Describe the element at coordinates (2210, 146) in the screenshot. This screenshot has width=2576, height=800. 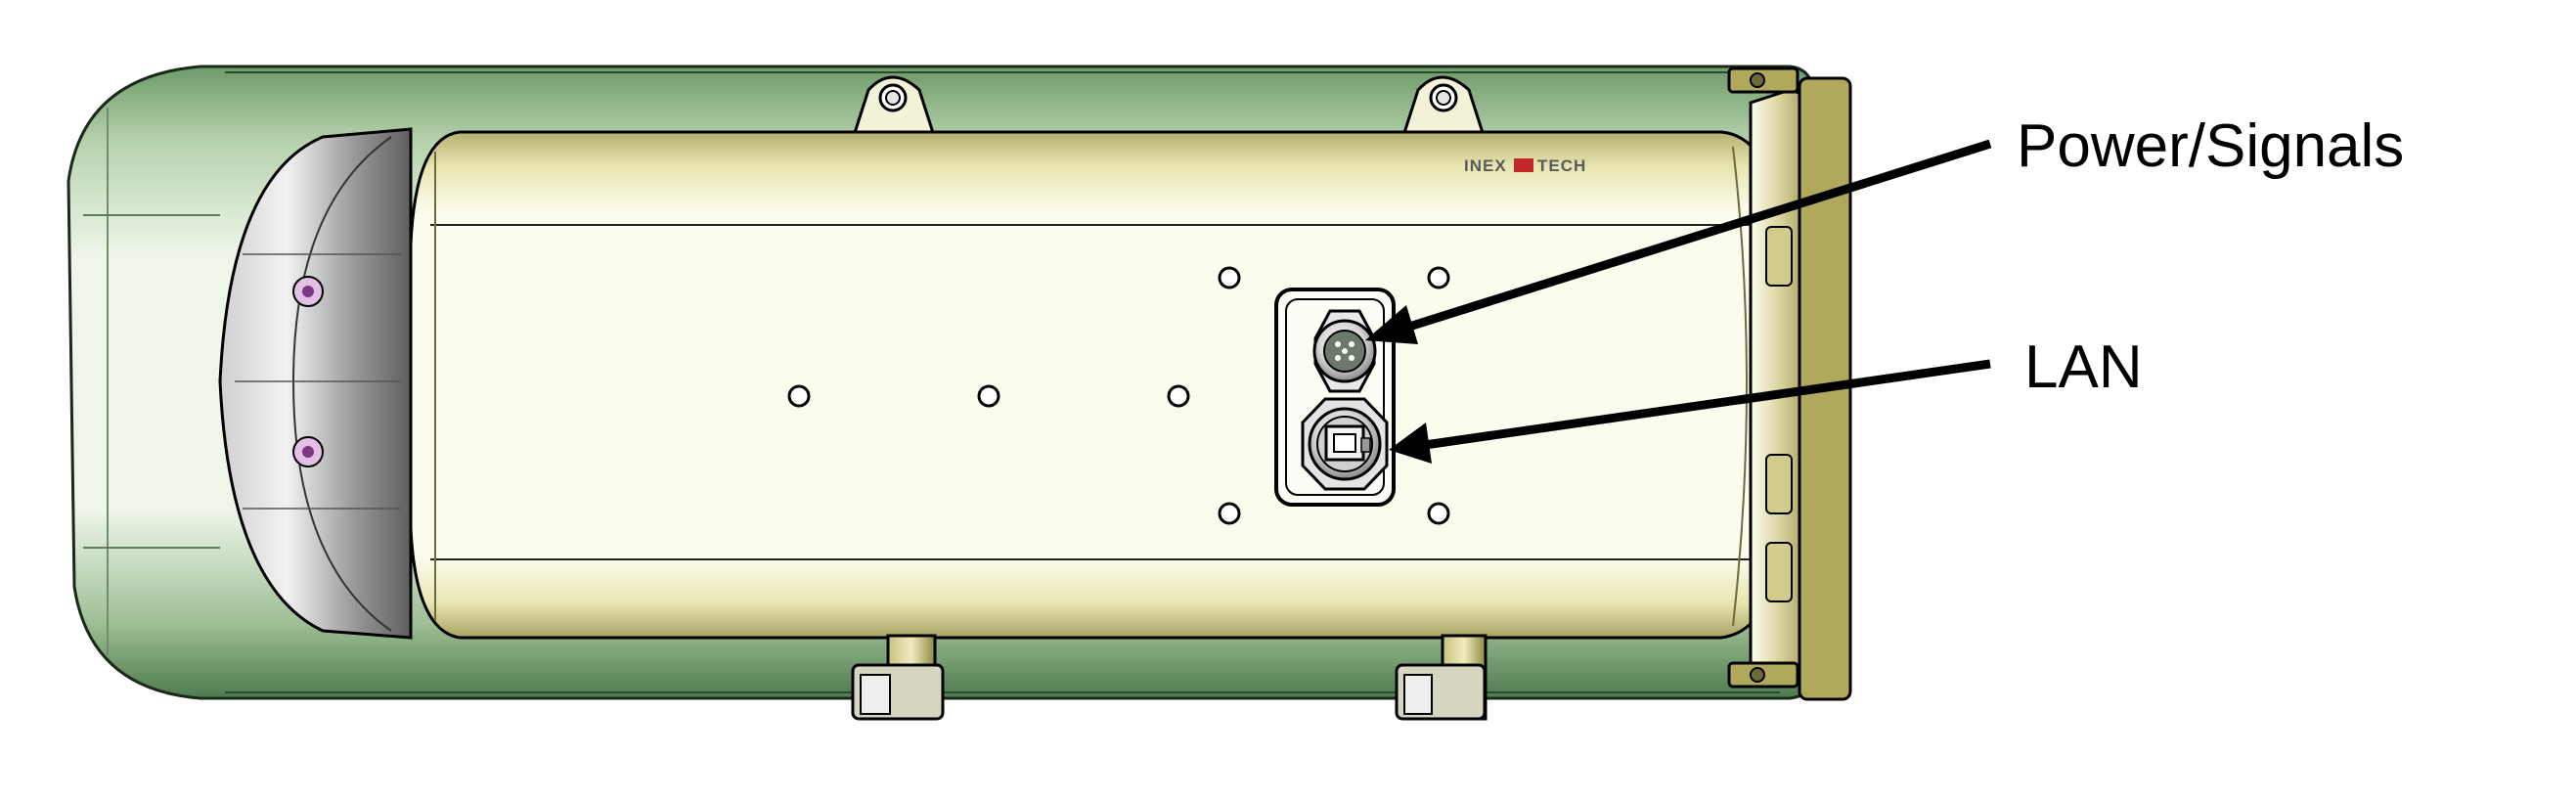
I see `power-signals-label: Power/Signals` at that location.